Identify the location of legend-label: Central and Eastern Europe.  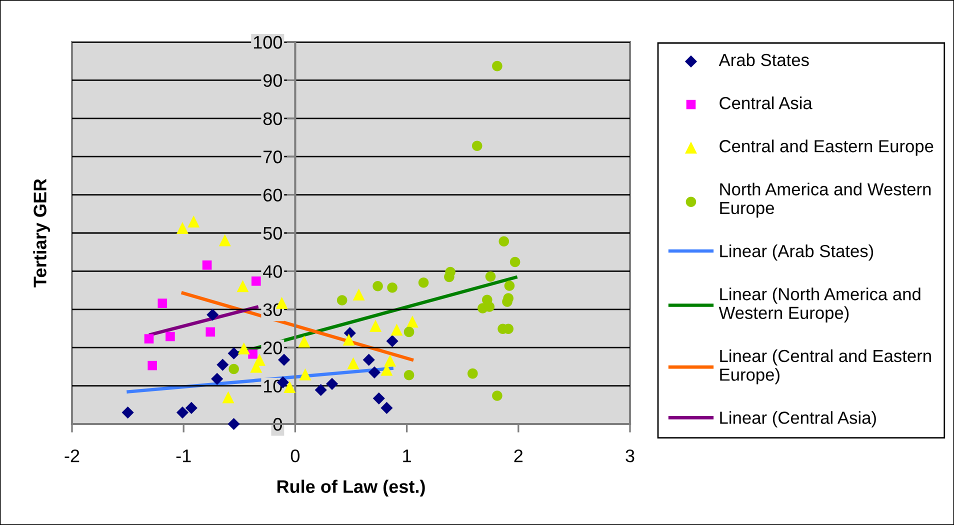
(827, 148).